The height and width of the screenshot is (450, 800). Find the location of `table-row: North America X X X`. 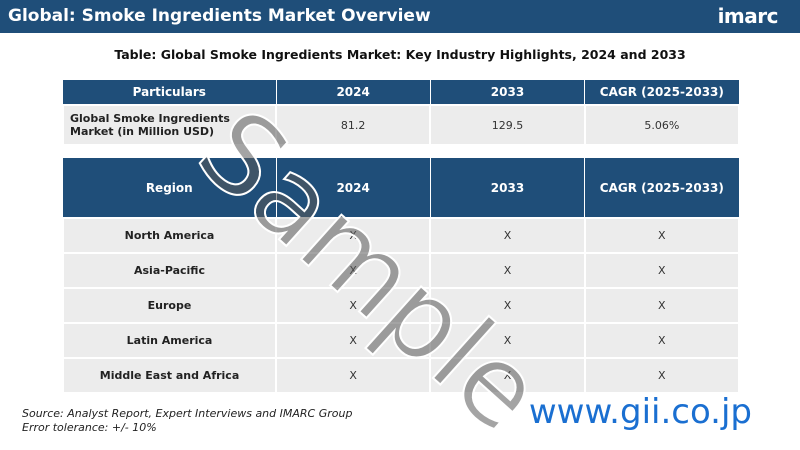

table-row: North America X X X is located at coordinates (401, 235).